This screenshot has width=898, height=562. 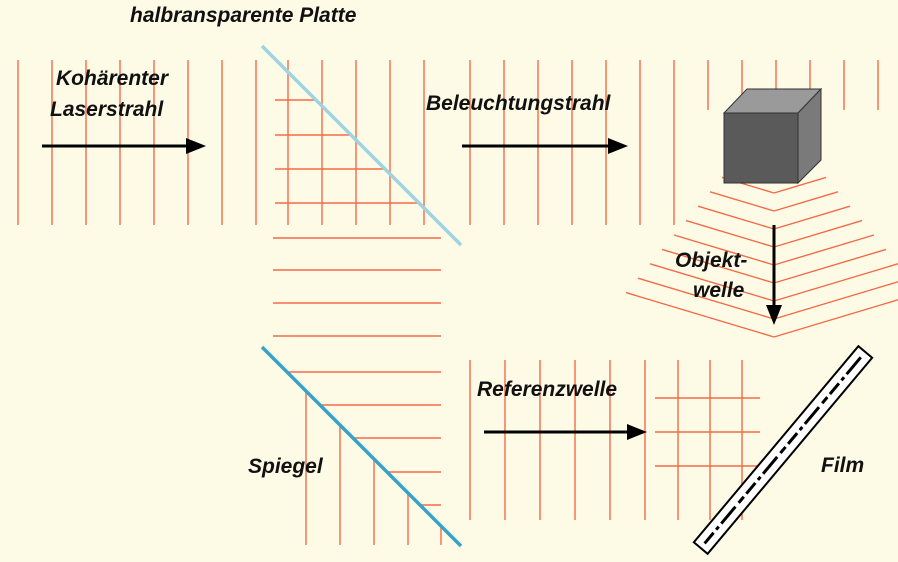 What do you see at coordinates (243, 15) in the screenshot?
I see `plate-label: halbransparente Platte` at bounding box center [243, 15].